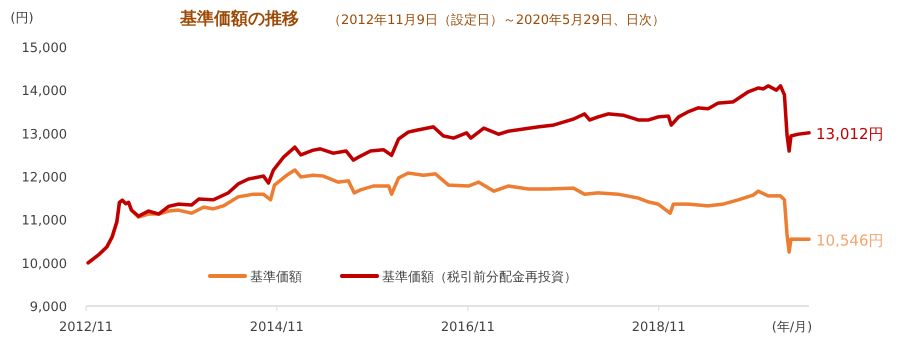 This screenshot has height=343, width=898. What do you see at coordinates (239, 19) in the screenshot?
I see `chart-title: 基準価額の推移` at bounding box center [239, 19].